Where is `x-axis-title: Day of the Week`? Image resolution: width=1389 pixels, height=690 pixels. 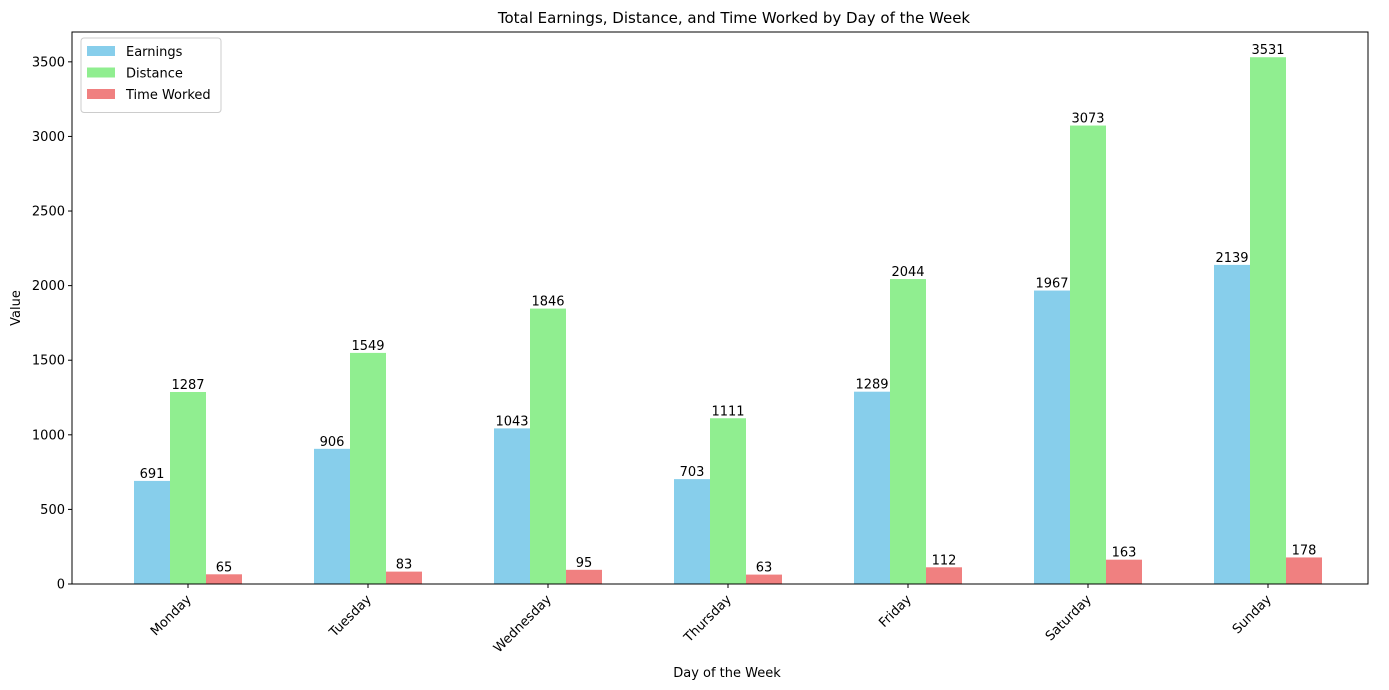
x-axis-title: Day of the Week is located at coordinates (727, 673).